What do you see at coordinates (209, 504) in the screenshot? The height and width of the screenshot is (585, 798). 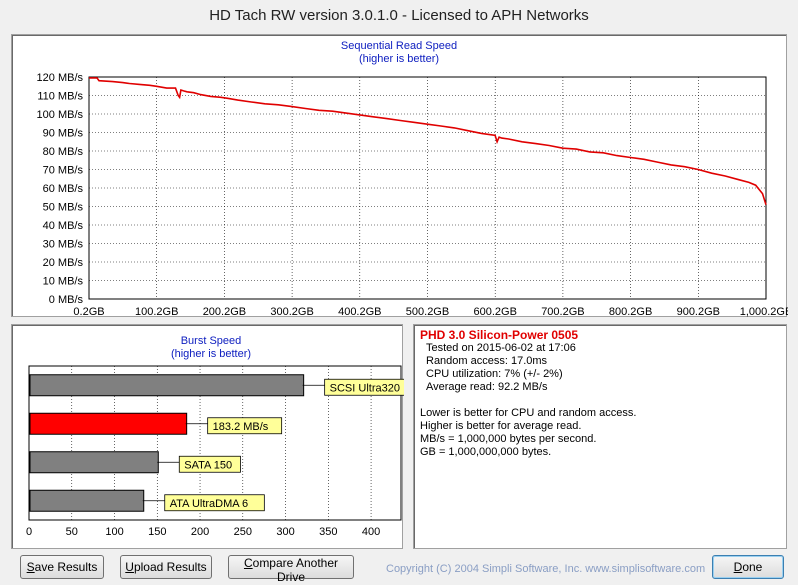 I see `burst-bar-label: ATA UltraDMA 6` at bounding box center [209, 504].